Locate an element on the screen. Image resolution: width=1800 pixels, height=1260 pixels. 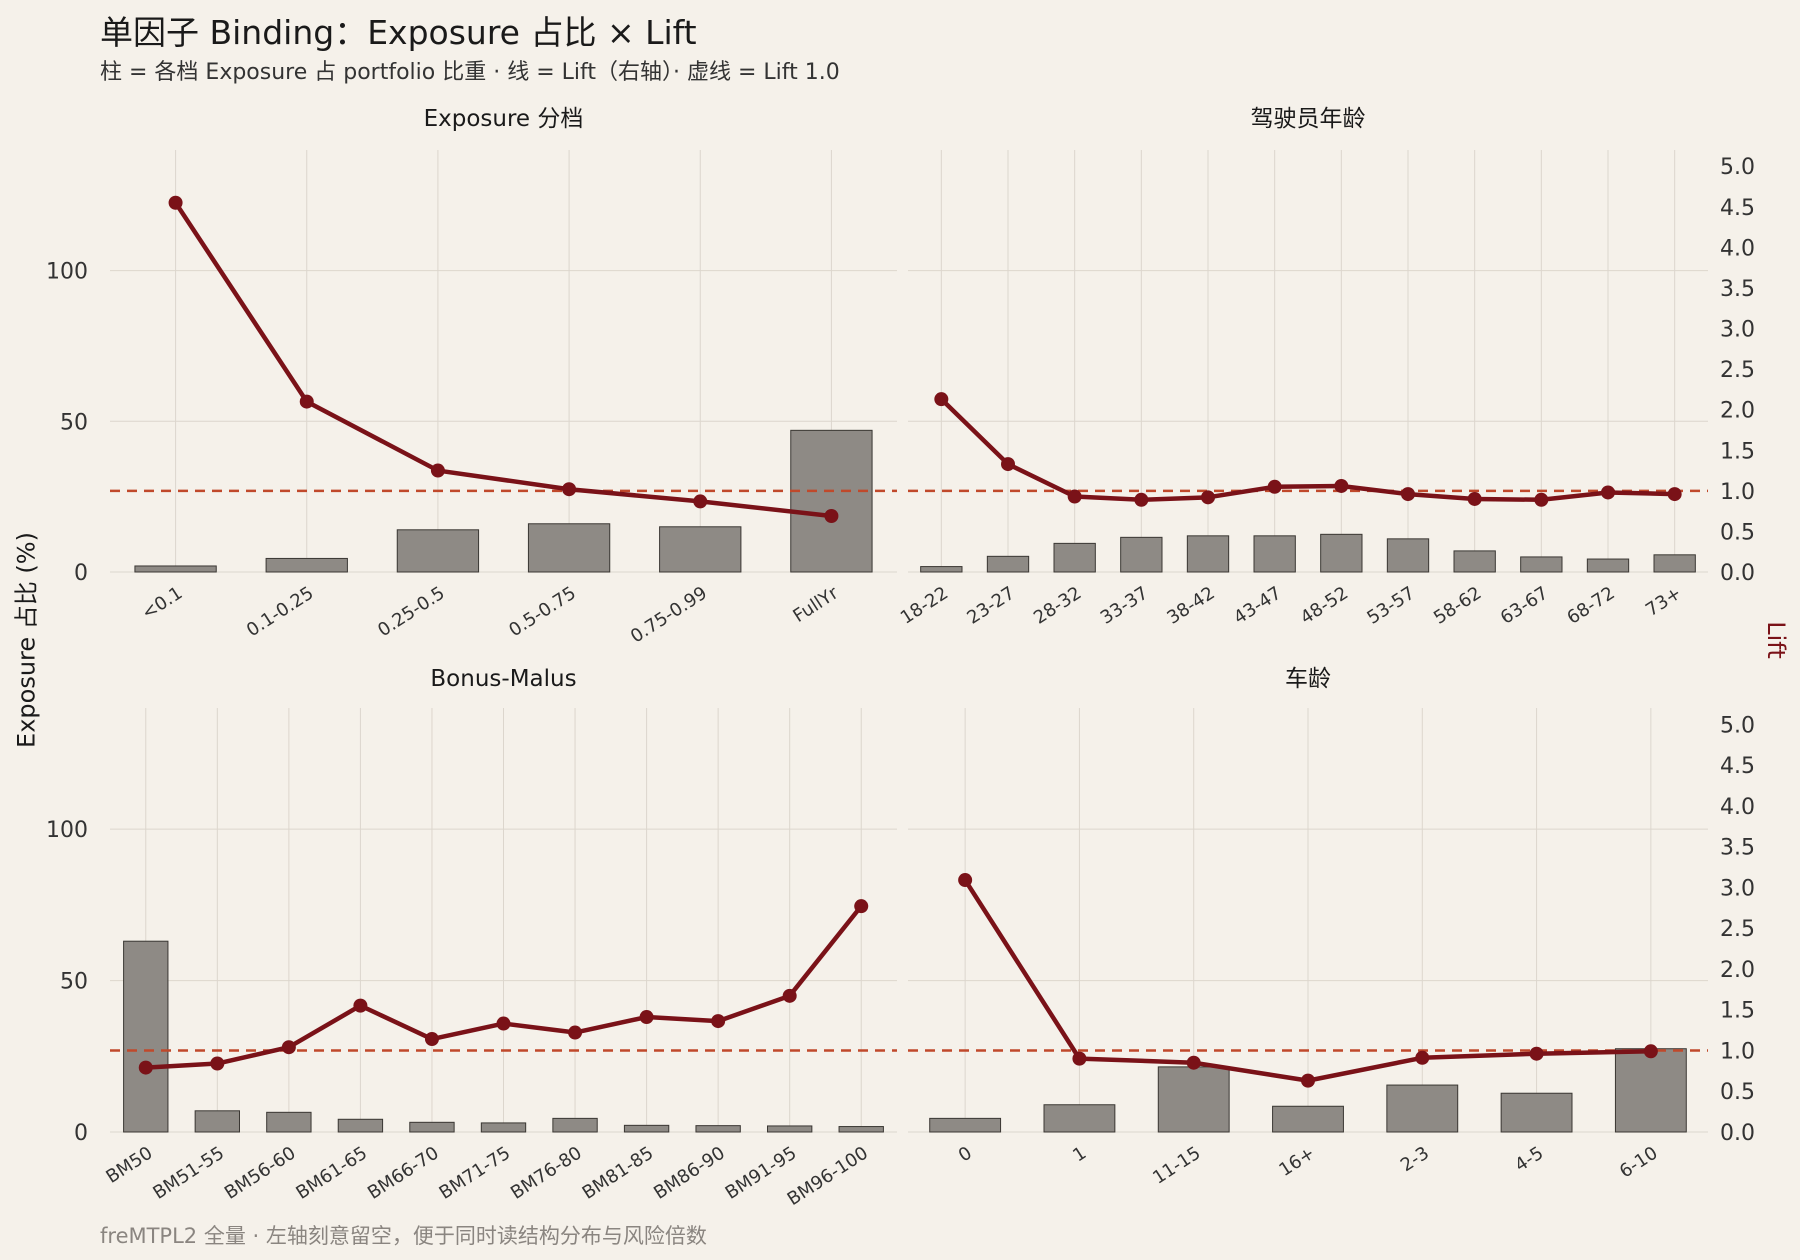
x-tick-label: FullYr is located at coordinates (815, 604).